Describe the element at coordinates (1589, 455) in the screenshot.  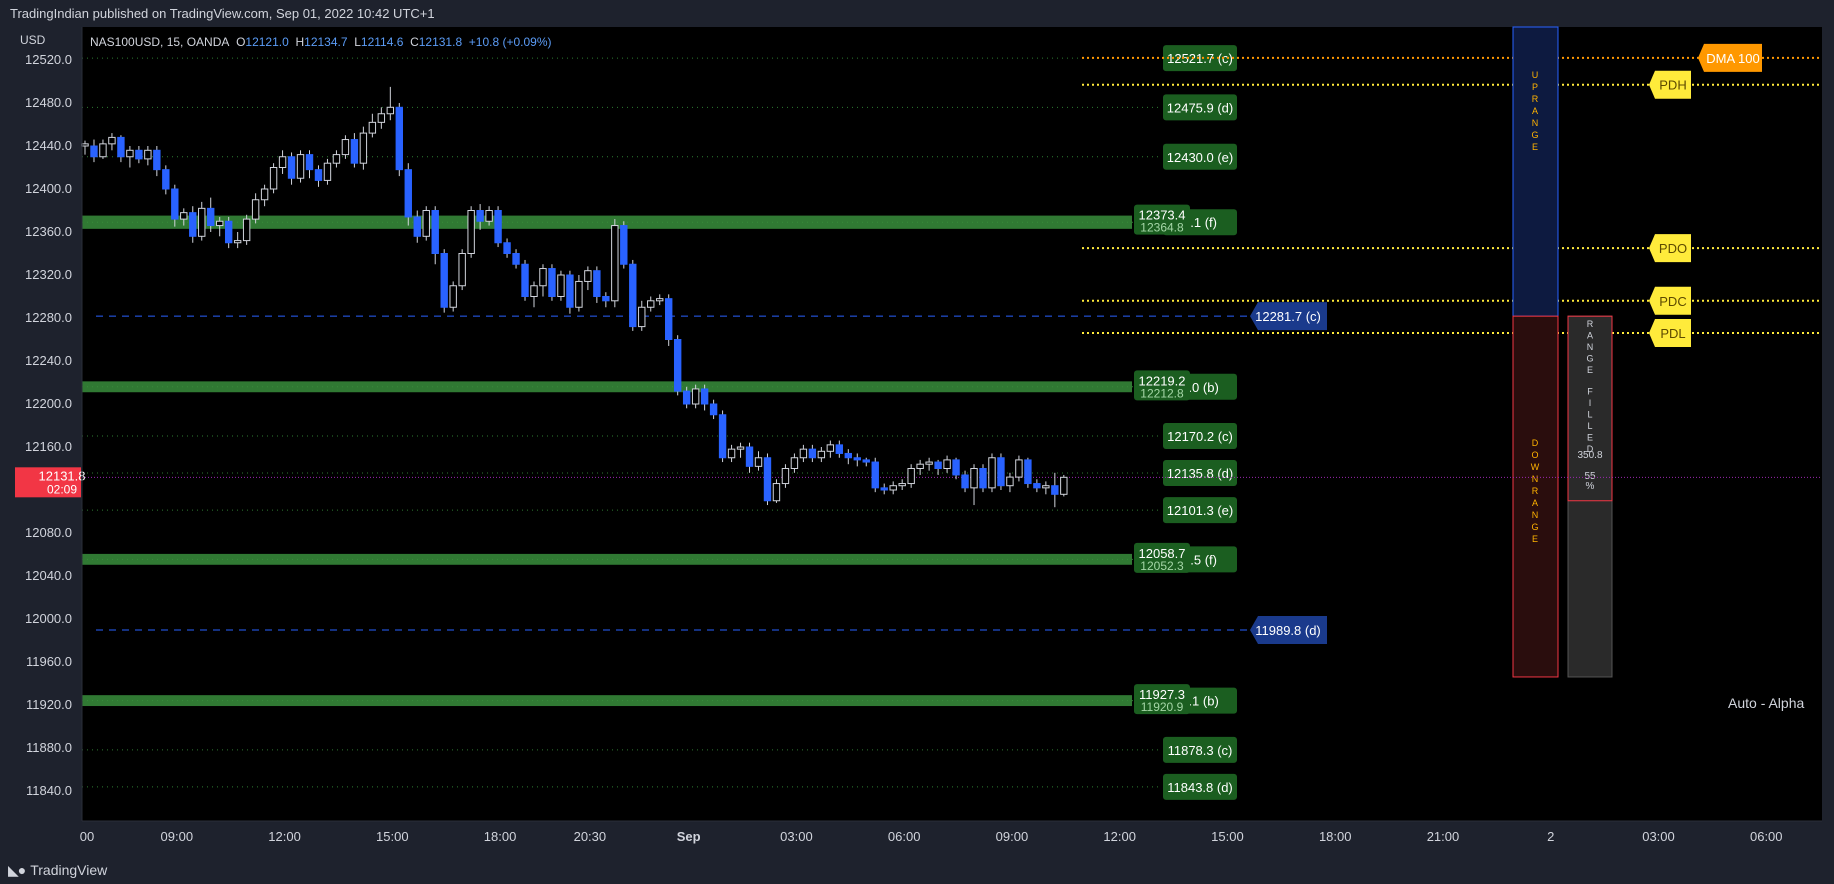
I see `range-filled-value: 350.8` at that location.